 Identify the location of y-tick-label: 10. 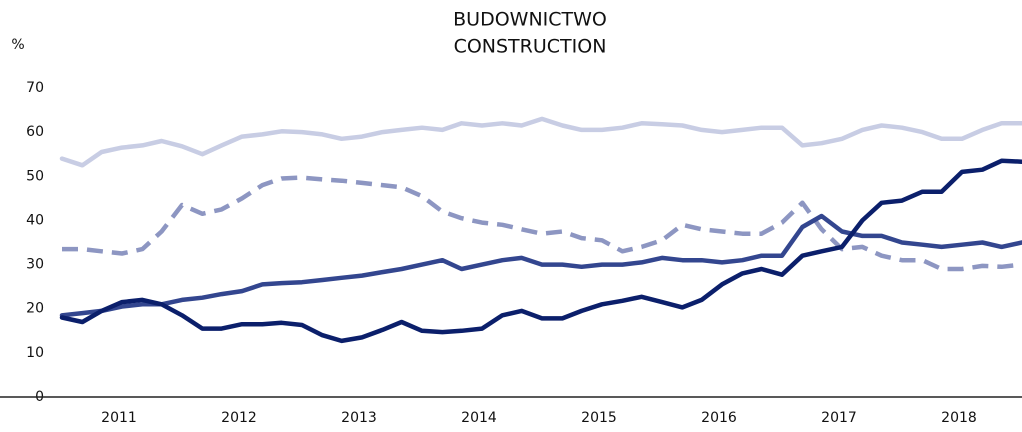
(35, 353).